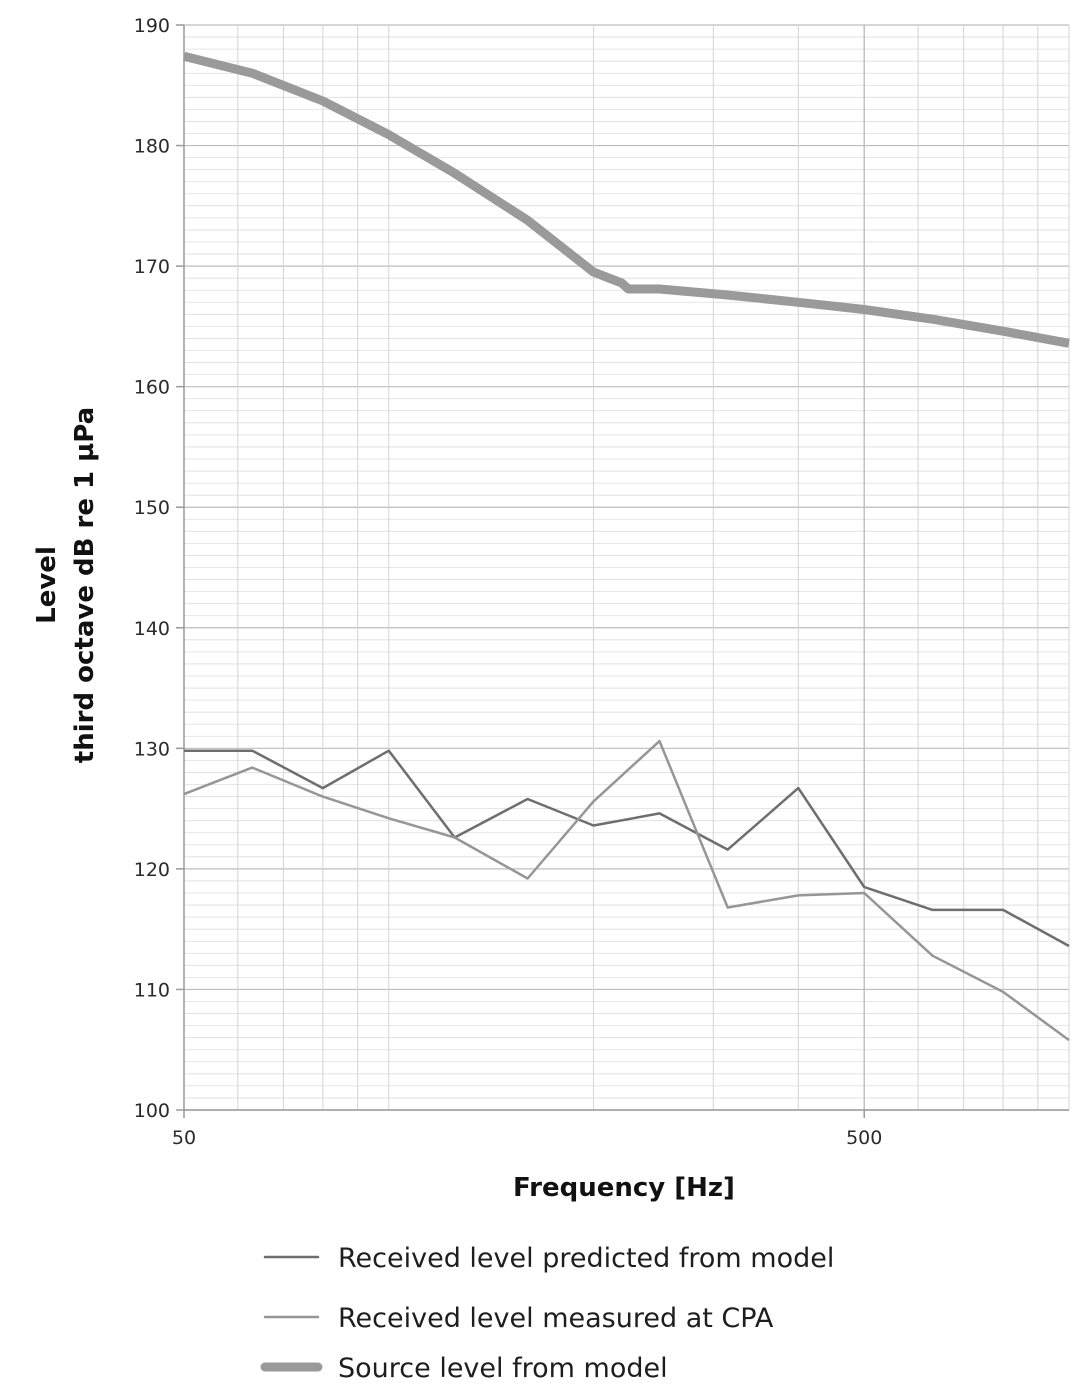  I want to click on y-axis-title: Level third octave dB re 1 µPa, so click(66, 585).